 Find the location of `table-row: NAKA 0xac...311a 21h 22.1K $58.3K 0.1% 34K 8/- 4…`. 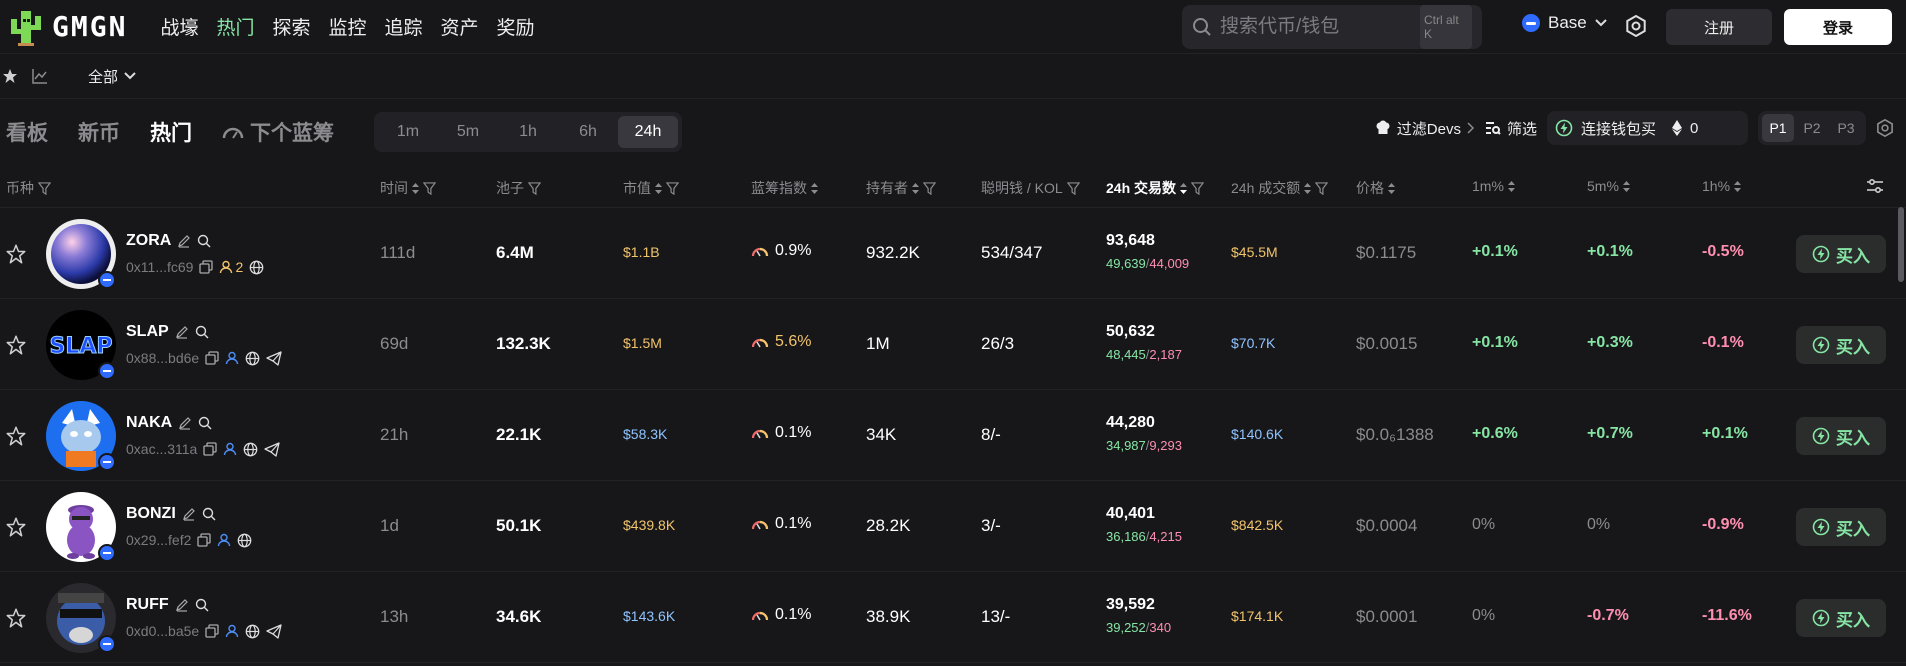

table-row: NAKA 0xac...311a 21h 22.1K $58.3K 0.1% 34K 8/- 4… is located at coordinates (953, 435).